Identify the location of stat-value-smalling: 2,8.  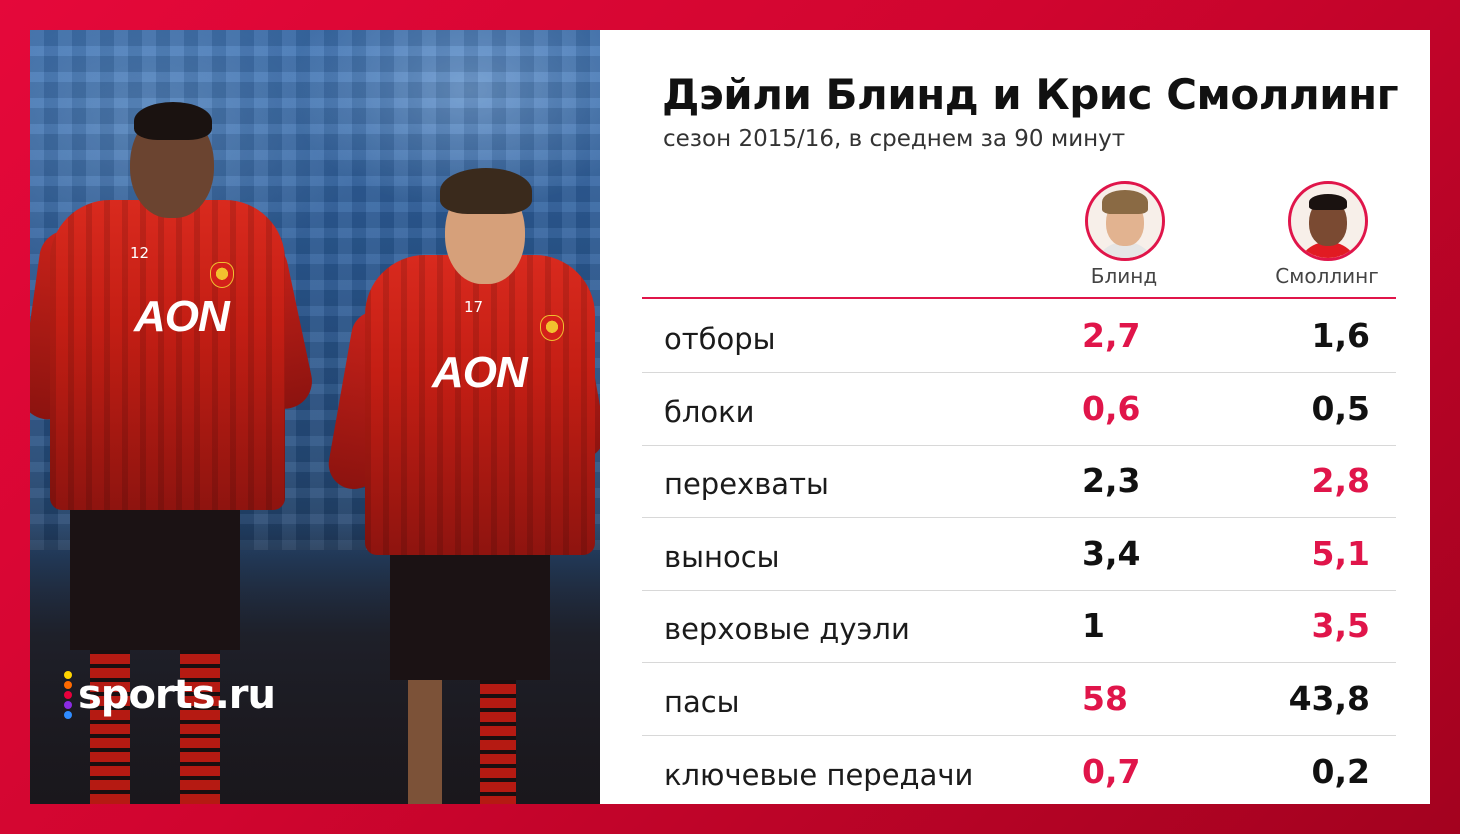
(1340, 481).